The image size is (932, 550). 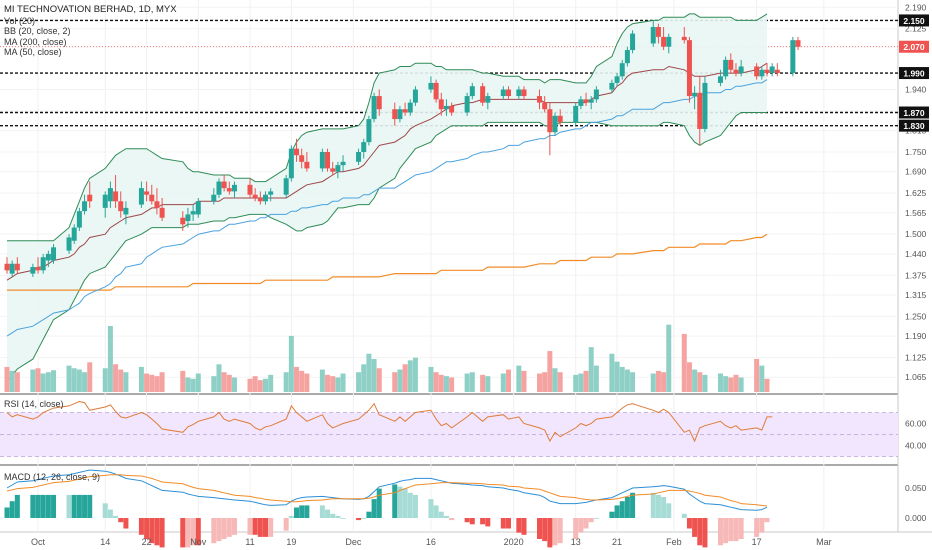 What do you see at coordinates (431, 542) in the screenshot?
I see `x-tick-label: 16` at bounding box center [431, 542].